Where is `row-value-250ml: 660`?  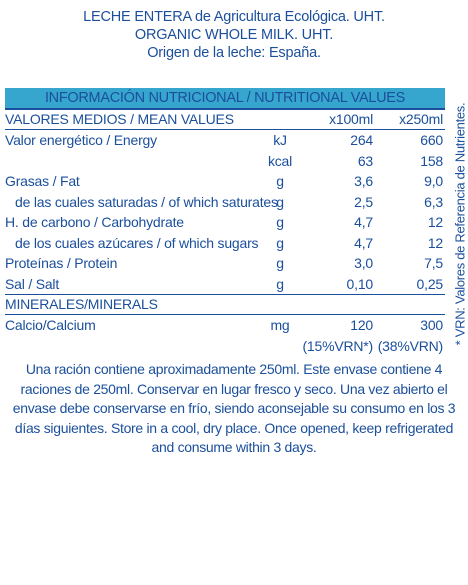
row-value-250ml: 660 is located at coordinates (431, 140).